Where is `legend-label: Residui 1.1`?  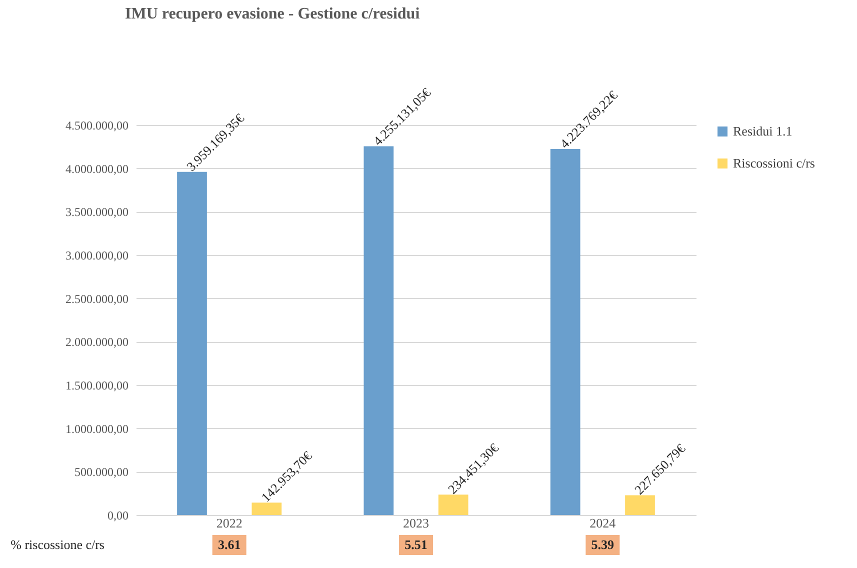
legend-label: Residui 1.1 is located at coordinates (762, 131).